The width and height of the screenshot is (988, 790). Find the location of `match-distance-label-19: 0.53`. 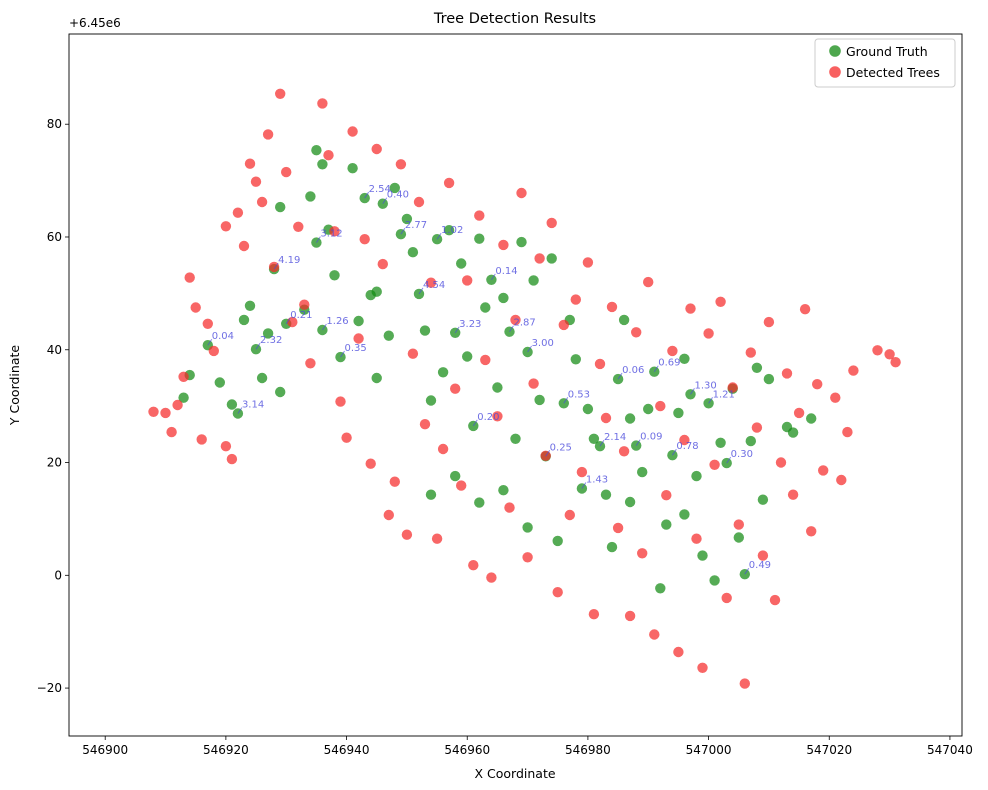

match-distance-label-19: 0.53 is located at coordinates (579, 394).